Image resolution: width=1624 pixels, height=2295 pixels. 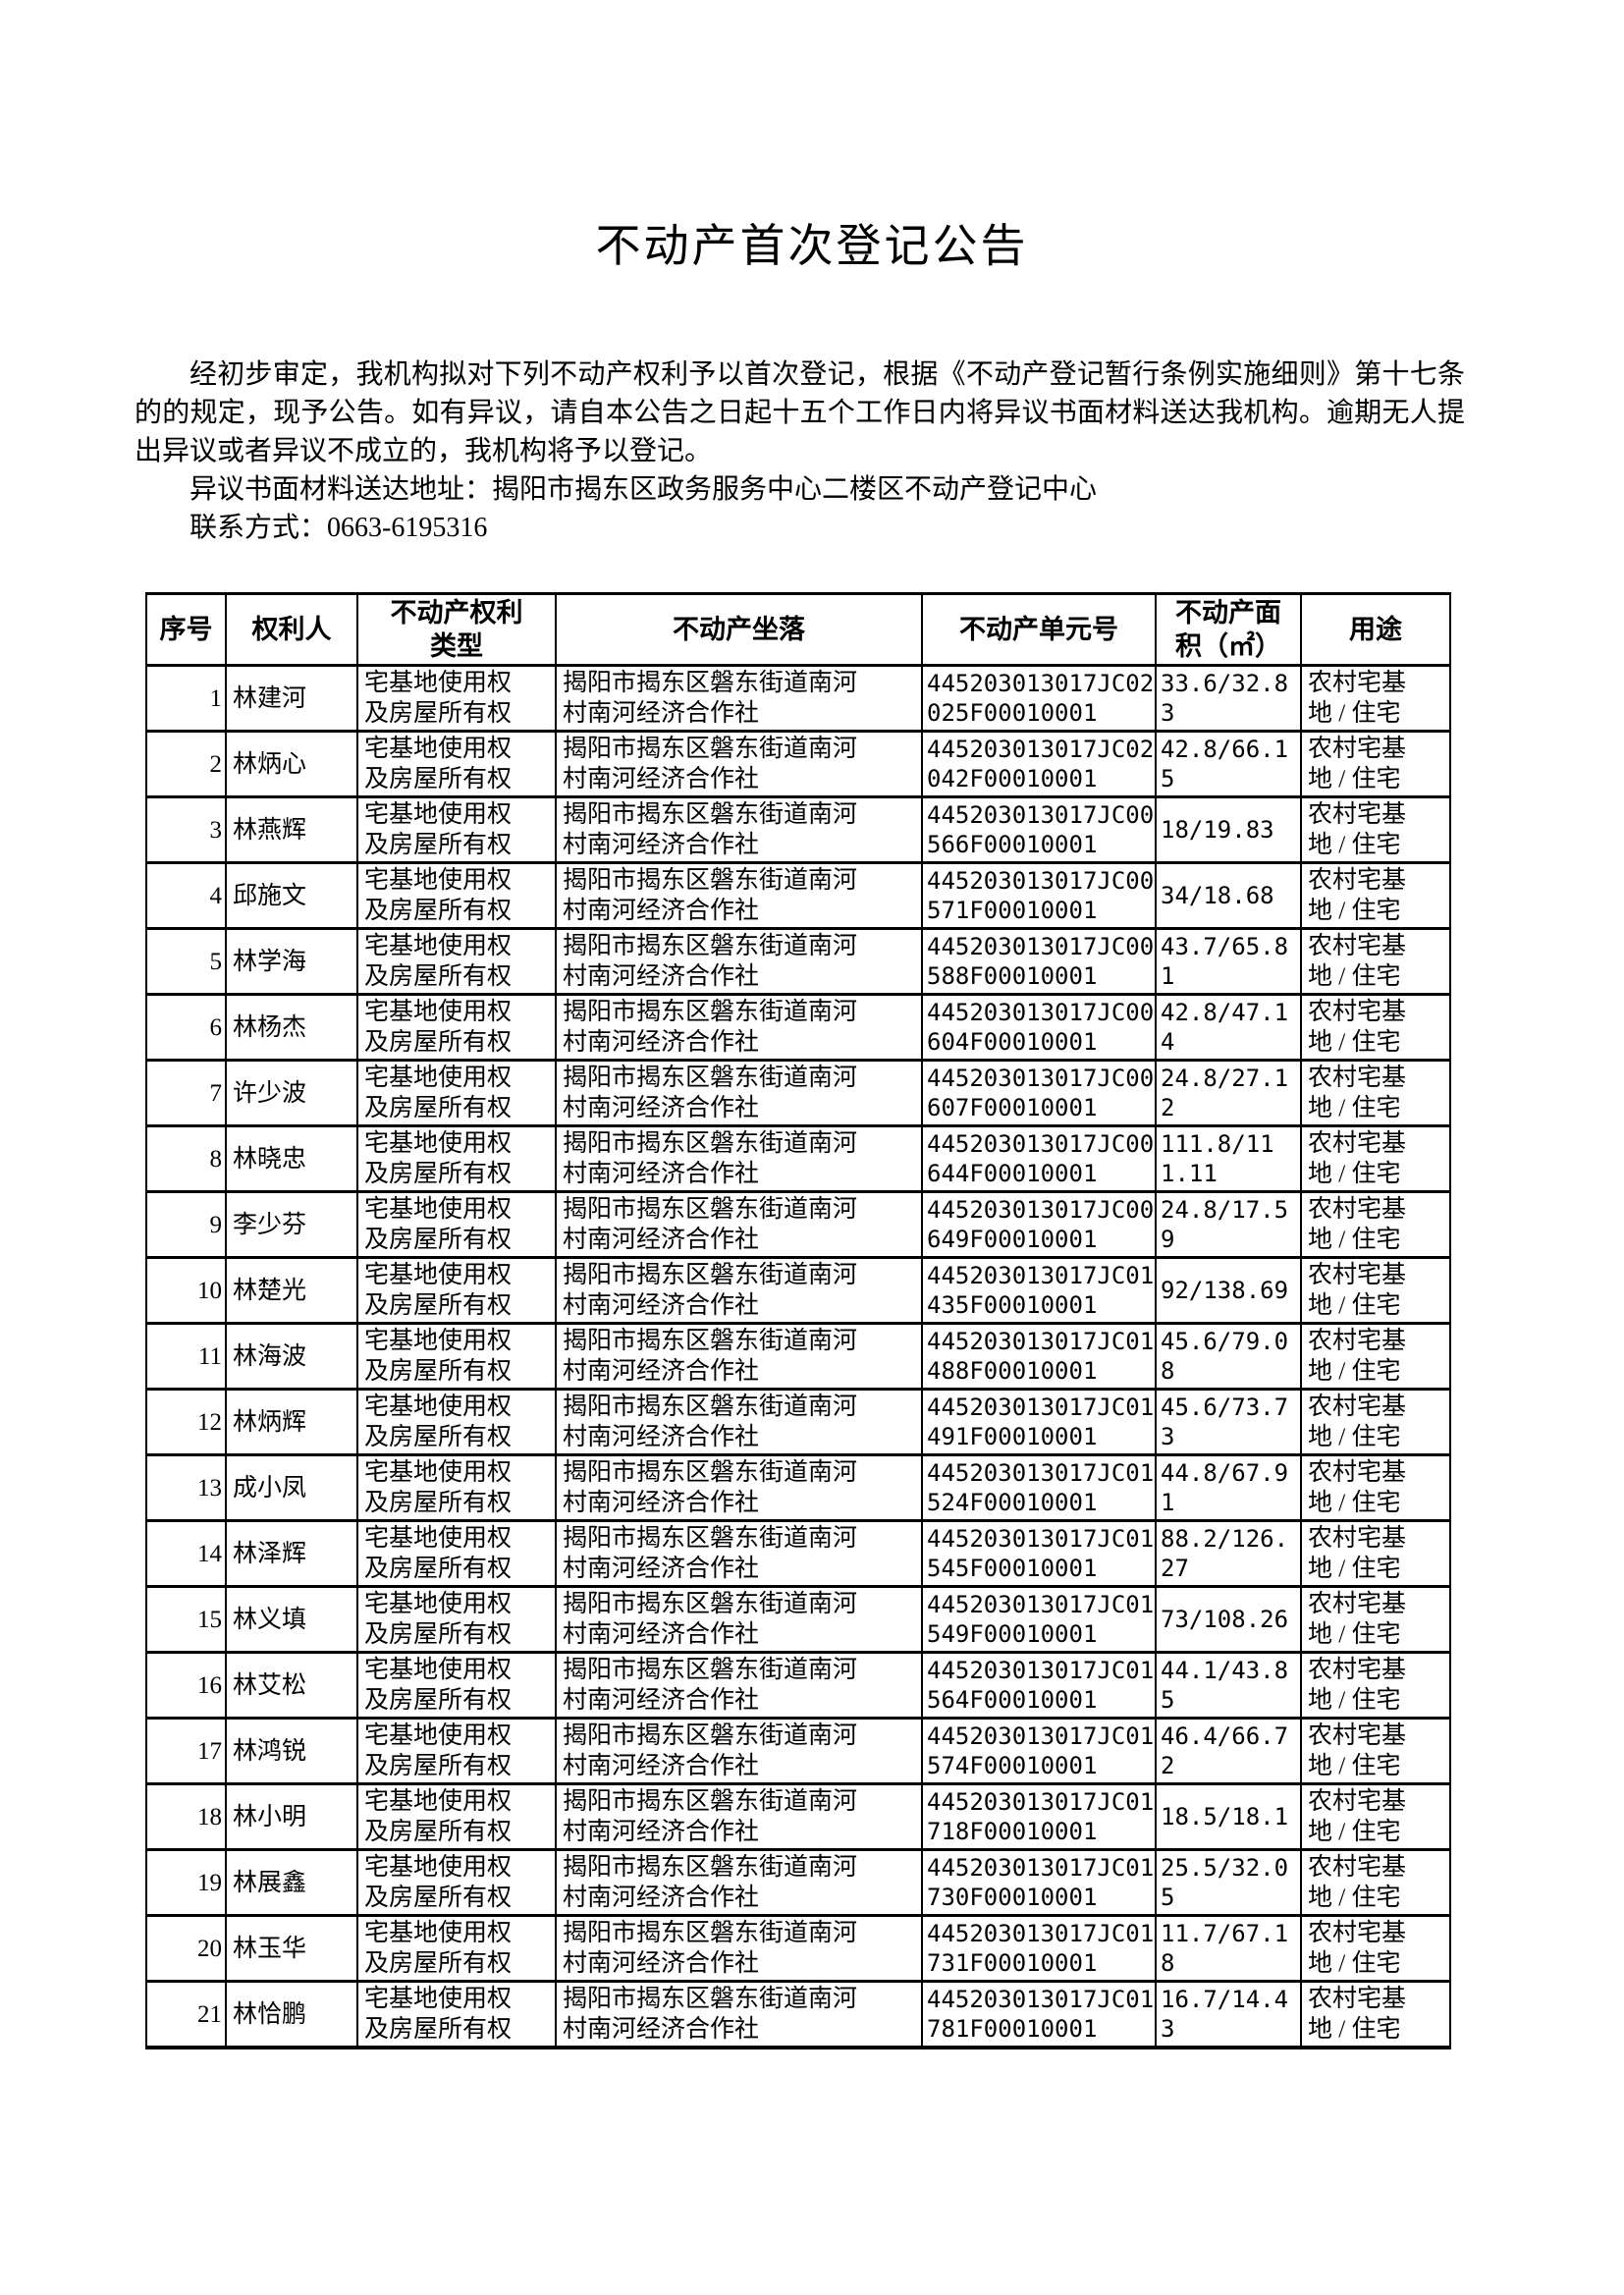 I want to click on area-cell: 45.6/79.08, so click(x=1228, y=1356).